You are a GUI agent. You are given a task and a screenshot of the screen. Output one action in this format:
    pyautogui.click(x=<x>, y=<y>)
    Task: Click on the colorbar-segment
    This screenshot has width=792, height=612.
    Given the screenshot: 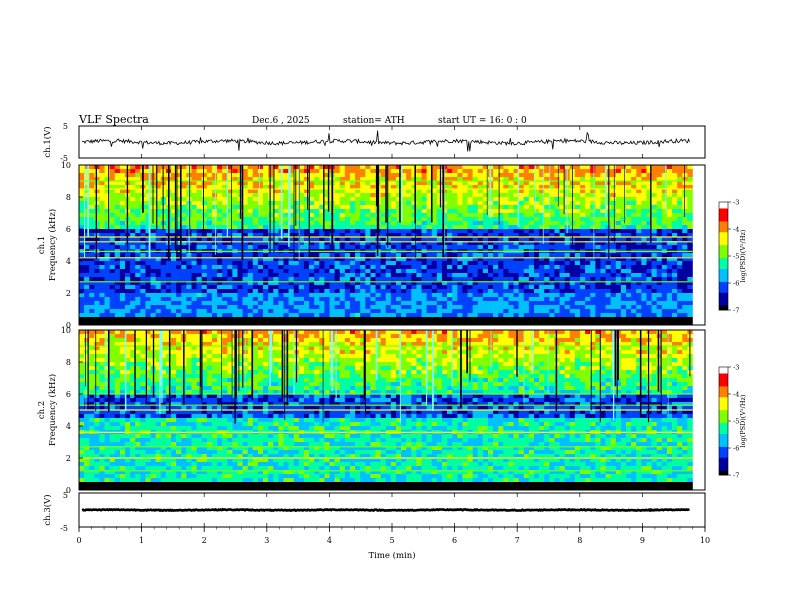 What is the action you would take?
    pyautogui.click(x=723, y=261)
    